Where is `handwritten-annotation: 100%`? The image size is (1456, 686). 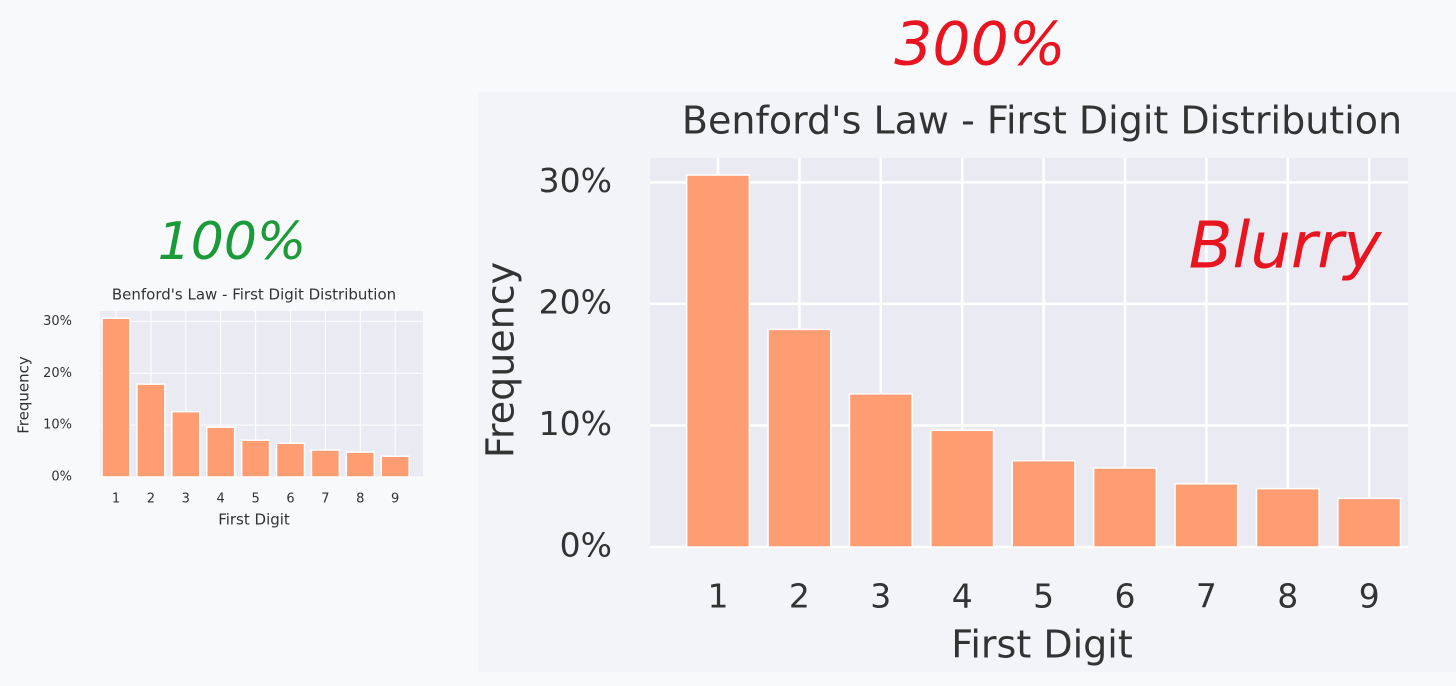 handwritten-annotation: 100% is located at coordinates (232, 242).